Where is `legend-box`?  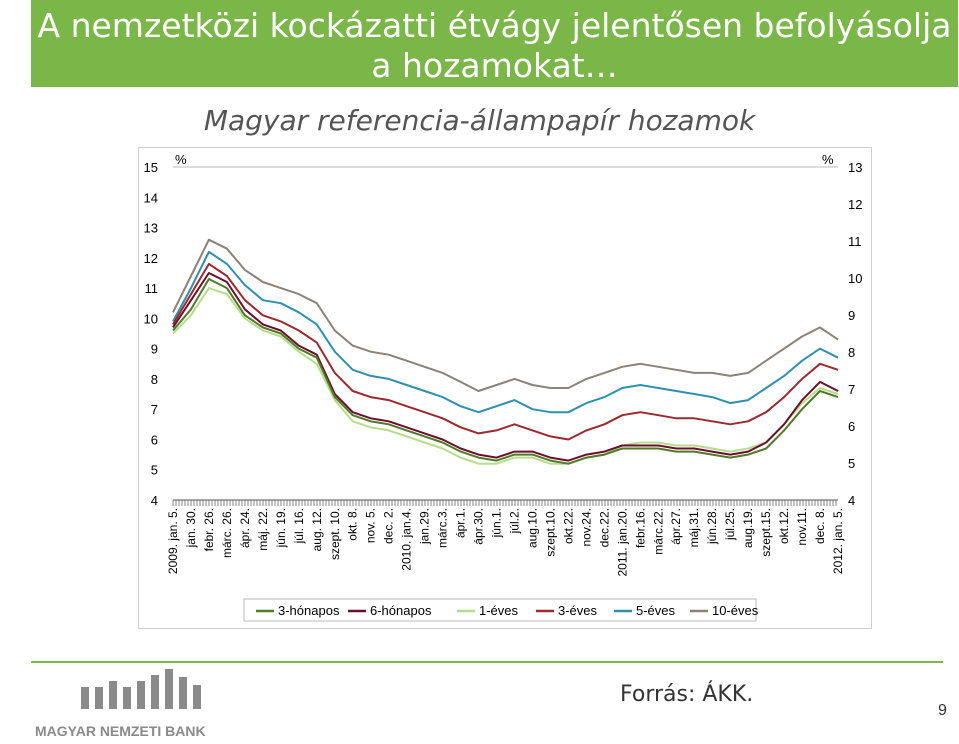 legend-box is located at coordinates (500, 610).